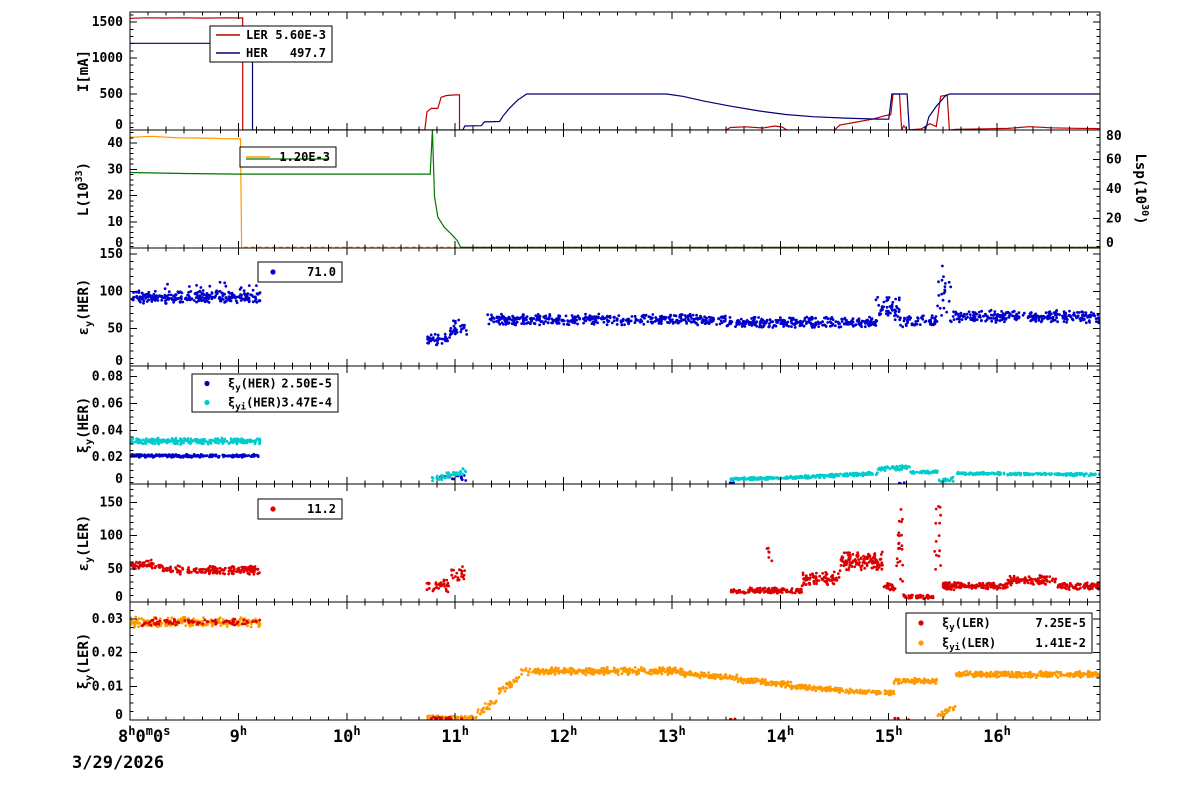 The width and height of the screenshot is (1200, 798). What do you see at coordinates (115, 222) in the screenshot?
I see `svg-text: 10` at bounding box center [115, 222].